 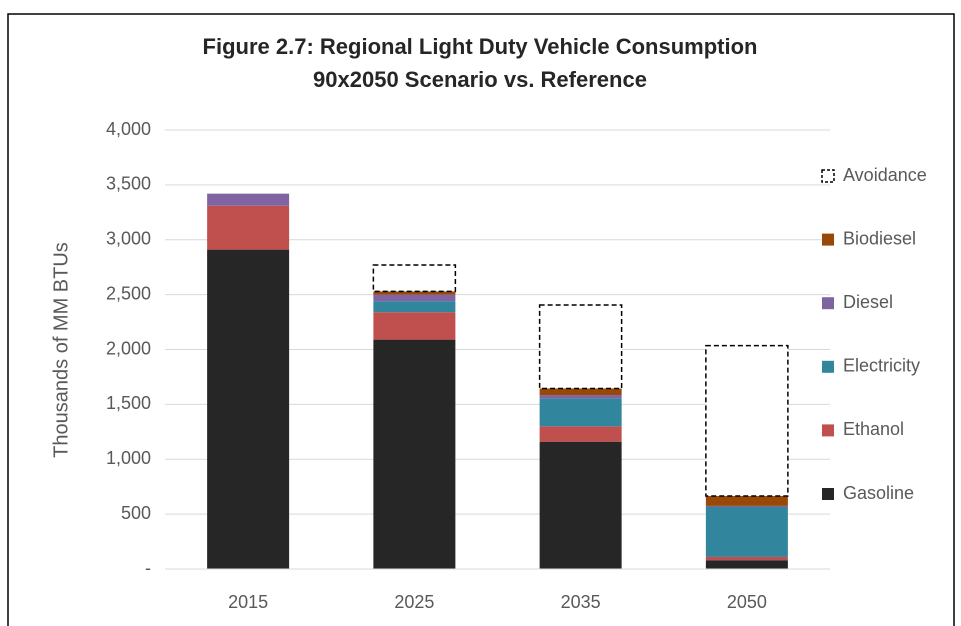 What do you see at coordinates (881, 366) in the screenshot?
I see `legend-label: Electricity` at bounding box center [881, 366].